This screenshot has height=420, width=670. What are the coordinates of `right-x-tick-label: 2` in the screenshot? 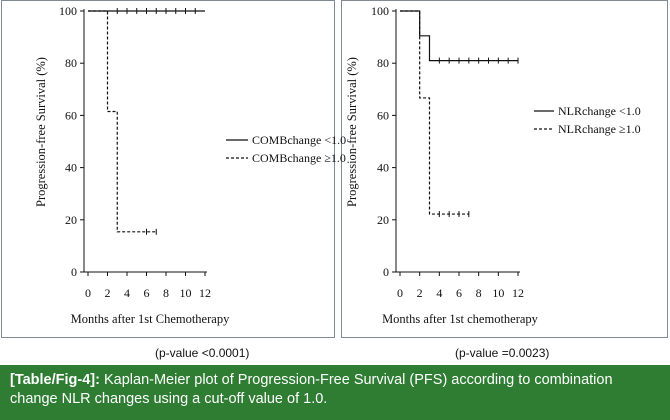 It's located at (420, 293).